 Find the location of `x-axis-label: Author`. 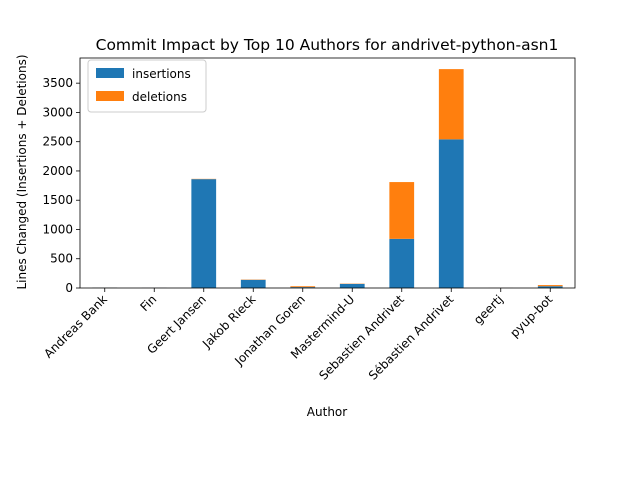

x-axis-label: Author is located at coordinates (327, 412).